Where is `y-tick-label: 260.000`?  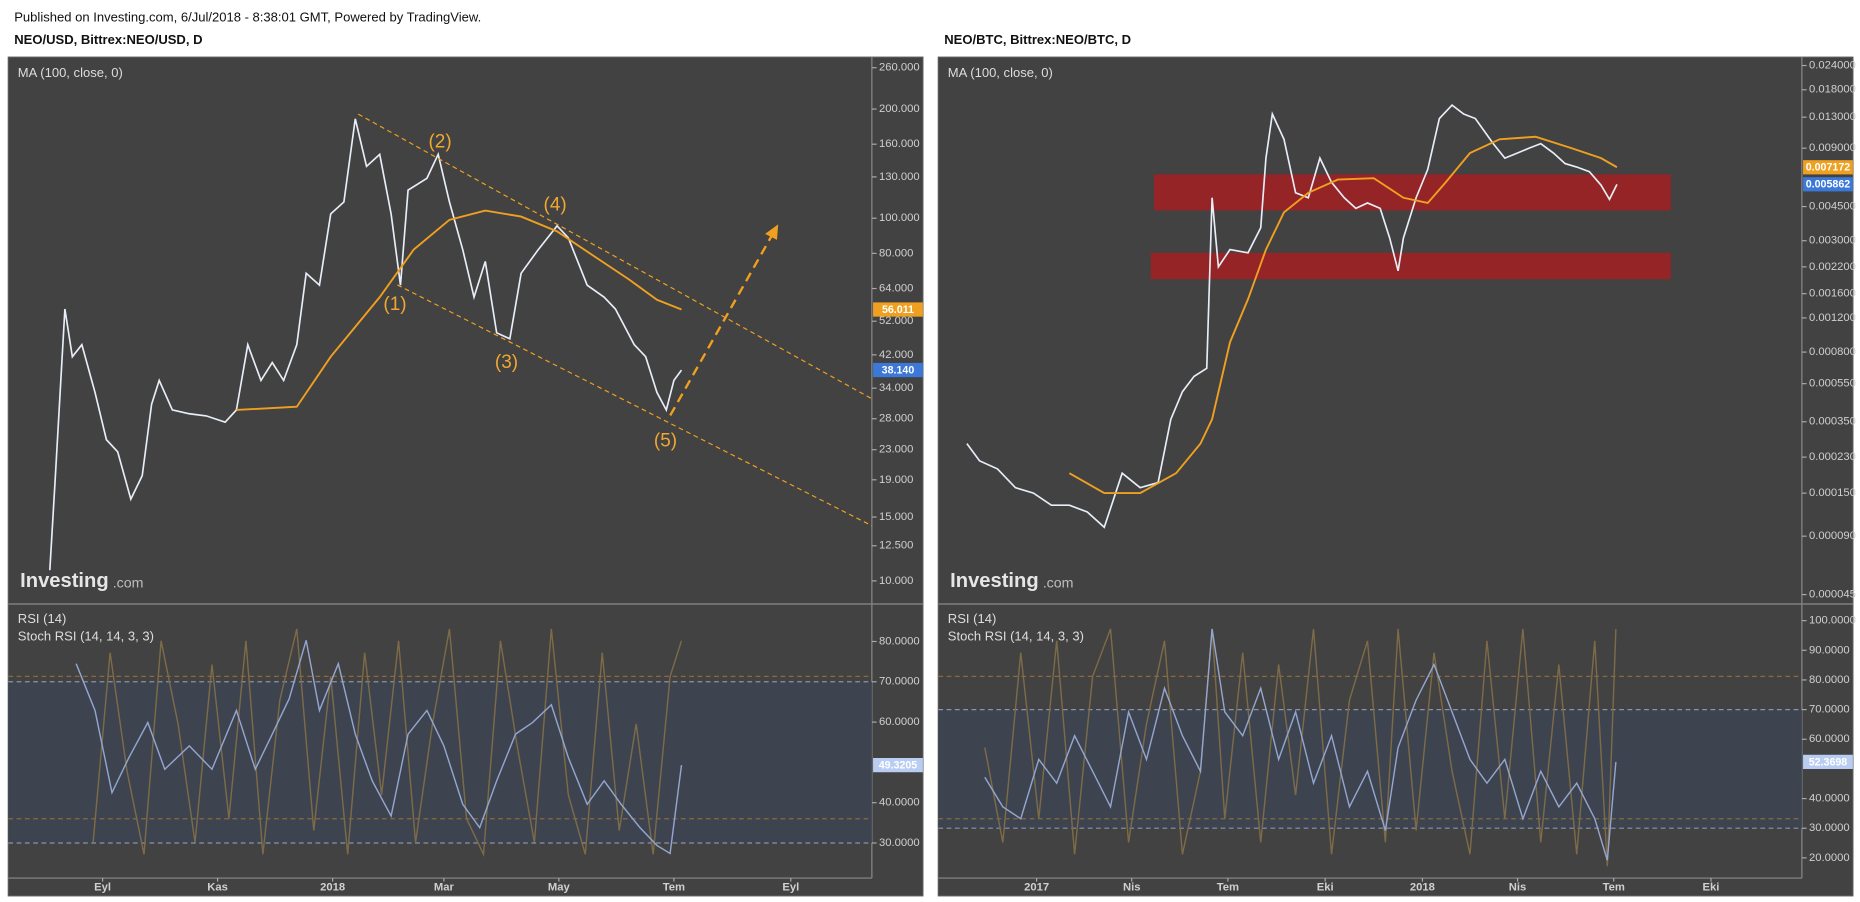 y-tick-label: 260.000 is located at coordinates (899, 68).